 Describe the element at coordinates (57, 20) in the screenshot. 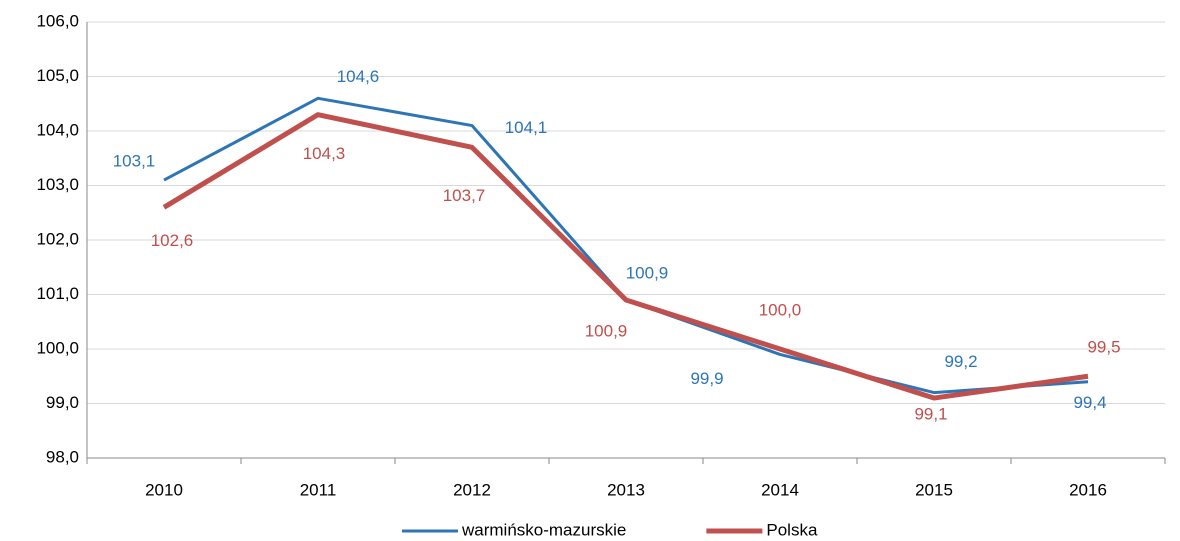

I see `y-tick-label: 106,0` at that location.